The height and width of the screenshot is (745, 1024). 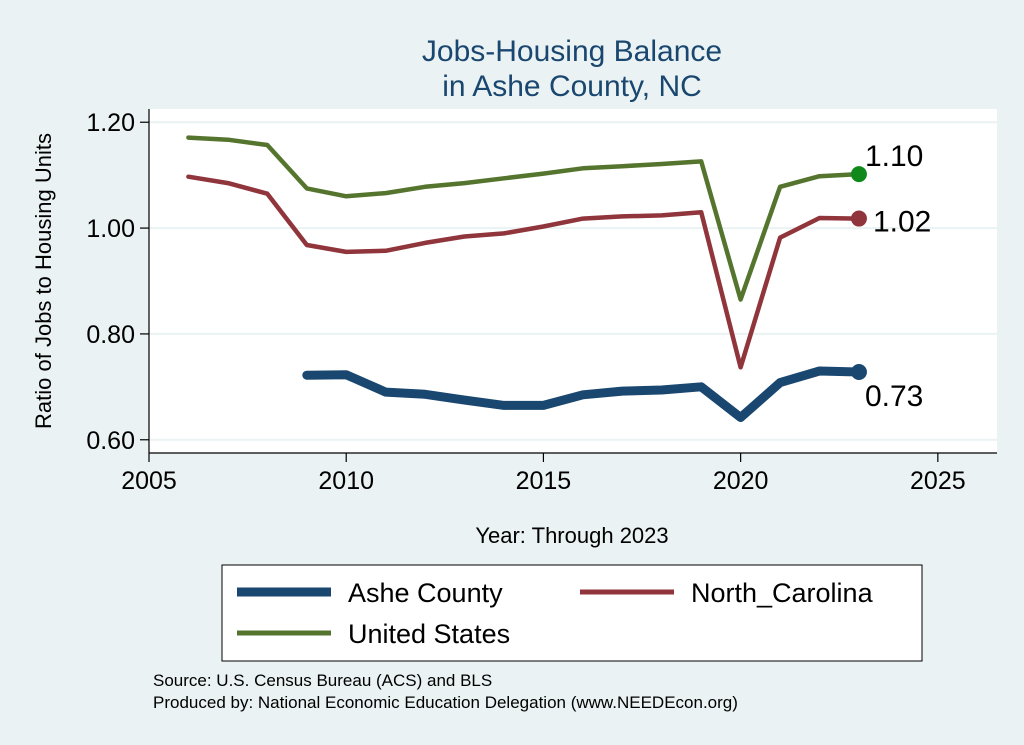 I want to click on legend-label: Ashe County, so click(x=425, y=593).